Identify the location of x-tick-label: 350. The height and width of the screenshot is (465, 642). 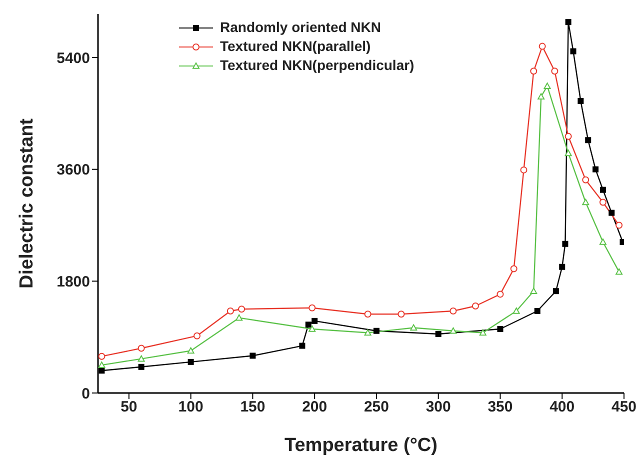
(500, 407).